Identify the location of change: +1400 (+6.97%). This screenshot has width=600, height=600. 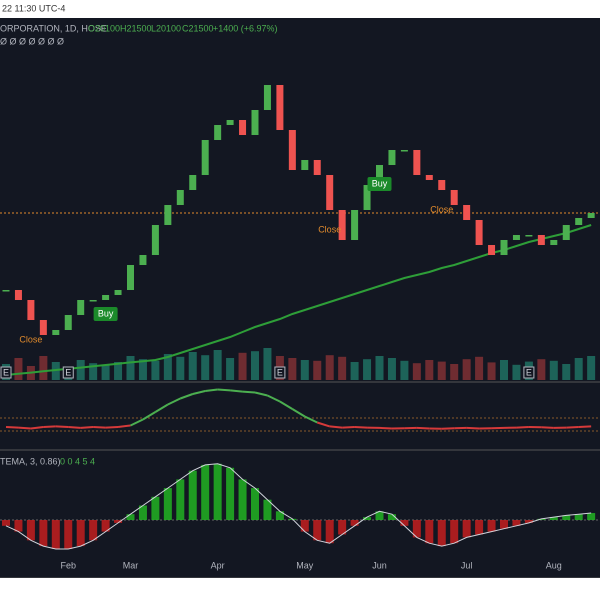
(245, 28).